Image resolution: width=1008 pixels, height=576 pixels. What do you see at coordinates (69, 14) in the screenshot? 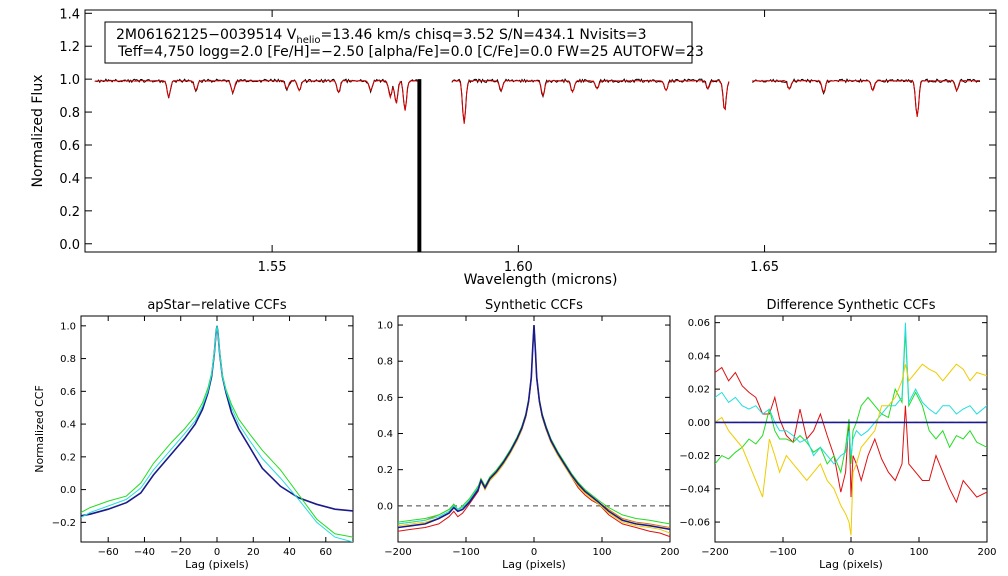
I see `spectrum-ytick-label: 1.4` at bounding box center [69, 14].